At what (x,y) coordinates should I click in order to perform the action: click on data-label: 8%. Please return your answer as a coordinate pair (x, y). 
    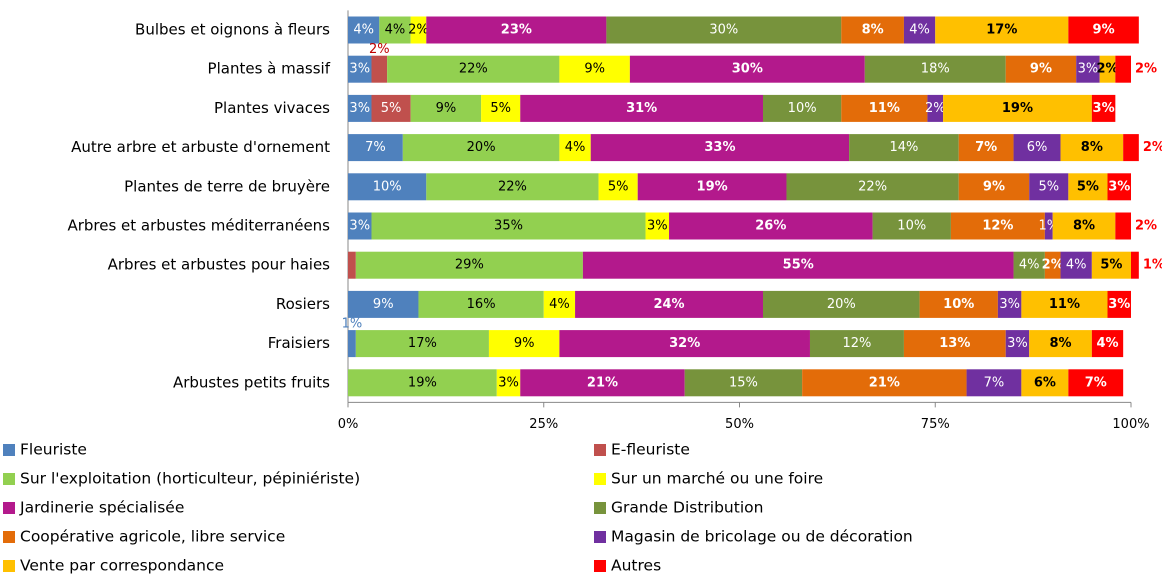
    Looking at the image, I should click on (1060, 343).